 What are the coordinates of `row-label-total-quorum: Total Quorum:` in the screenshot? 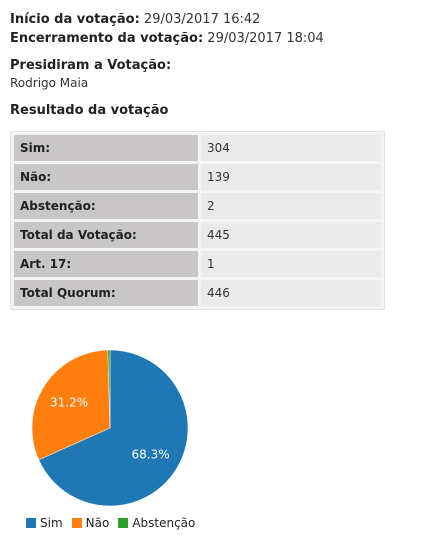 It's located at (106, 293).